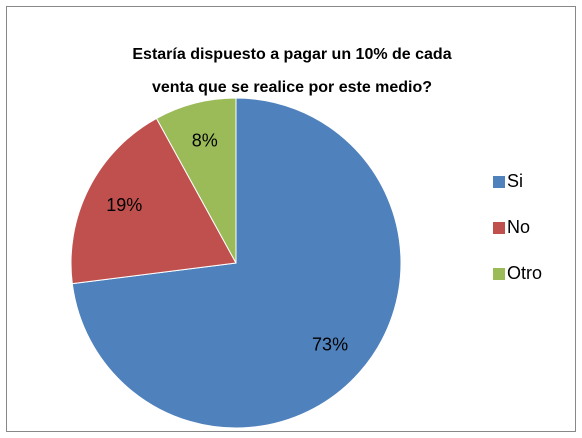  I want to click on data-label: 19%, so click(124, 205).